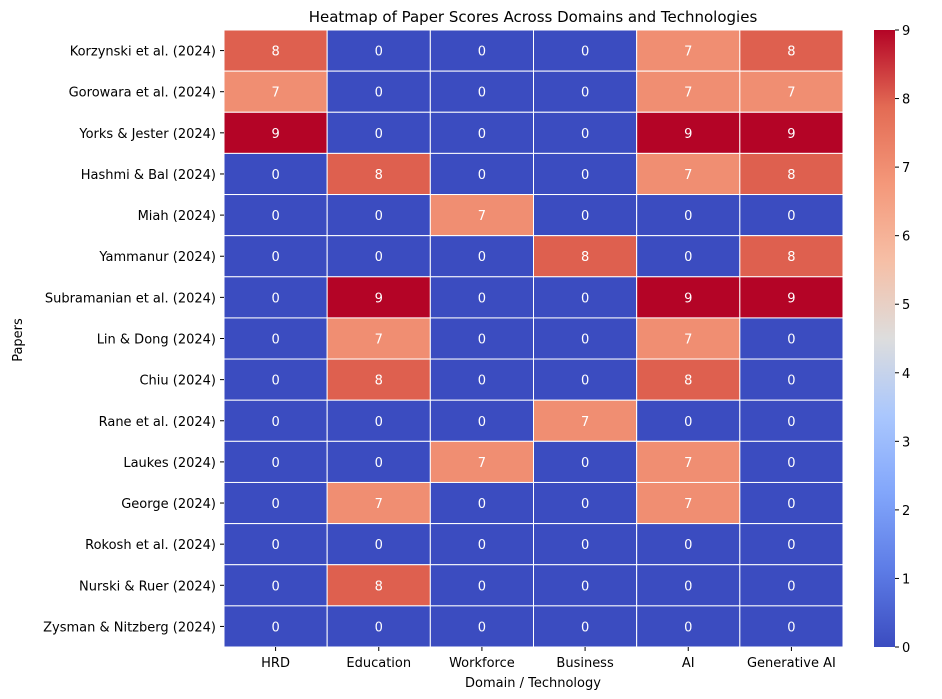  Describe the element at coordinates (18, 340) in the screenshot. I see `y-axis-label: Papers` at that location.